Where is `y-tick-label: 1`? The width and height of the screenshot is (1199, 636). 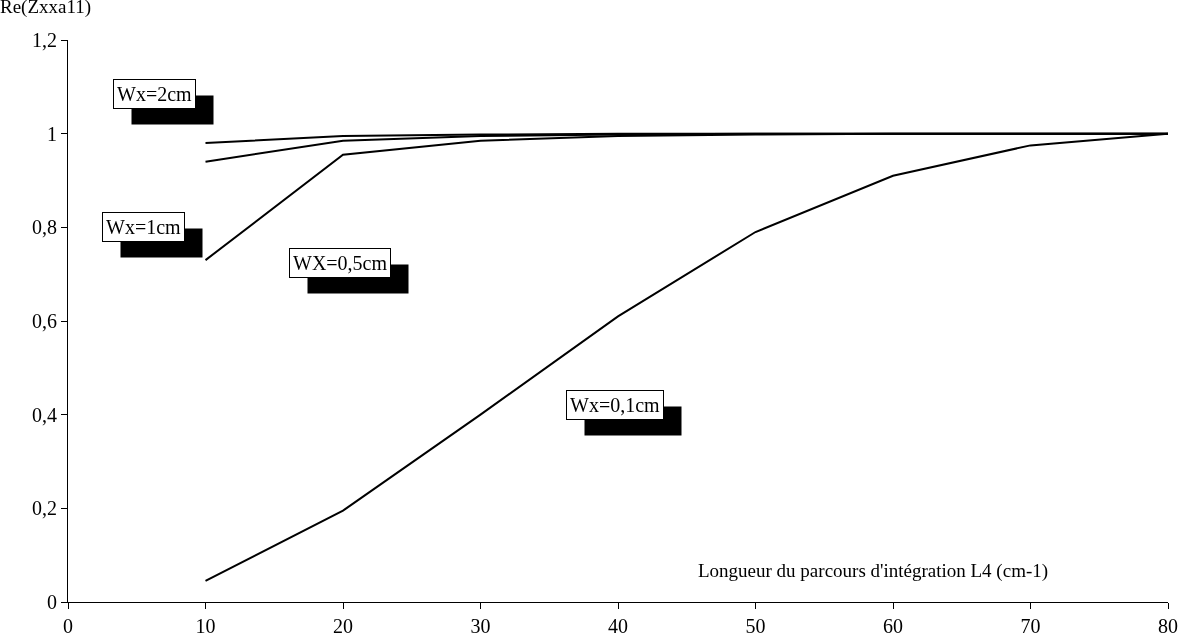
y-tick-label: 1 is located at coordinates (52, 133).